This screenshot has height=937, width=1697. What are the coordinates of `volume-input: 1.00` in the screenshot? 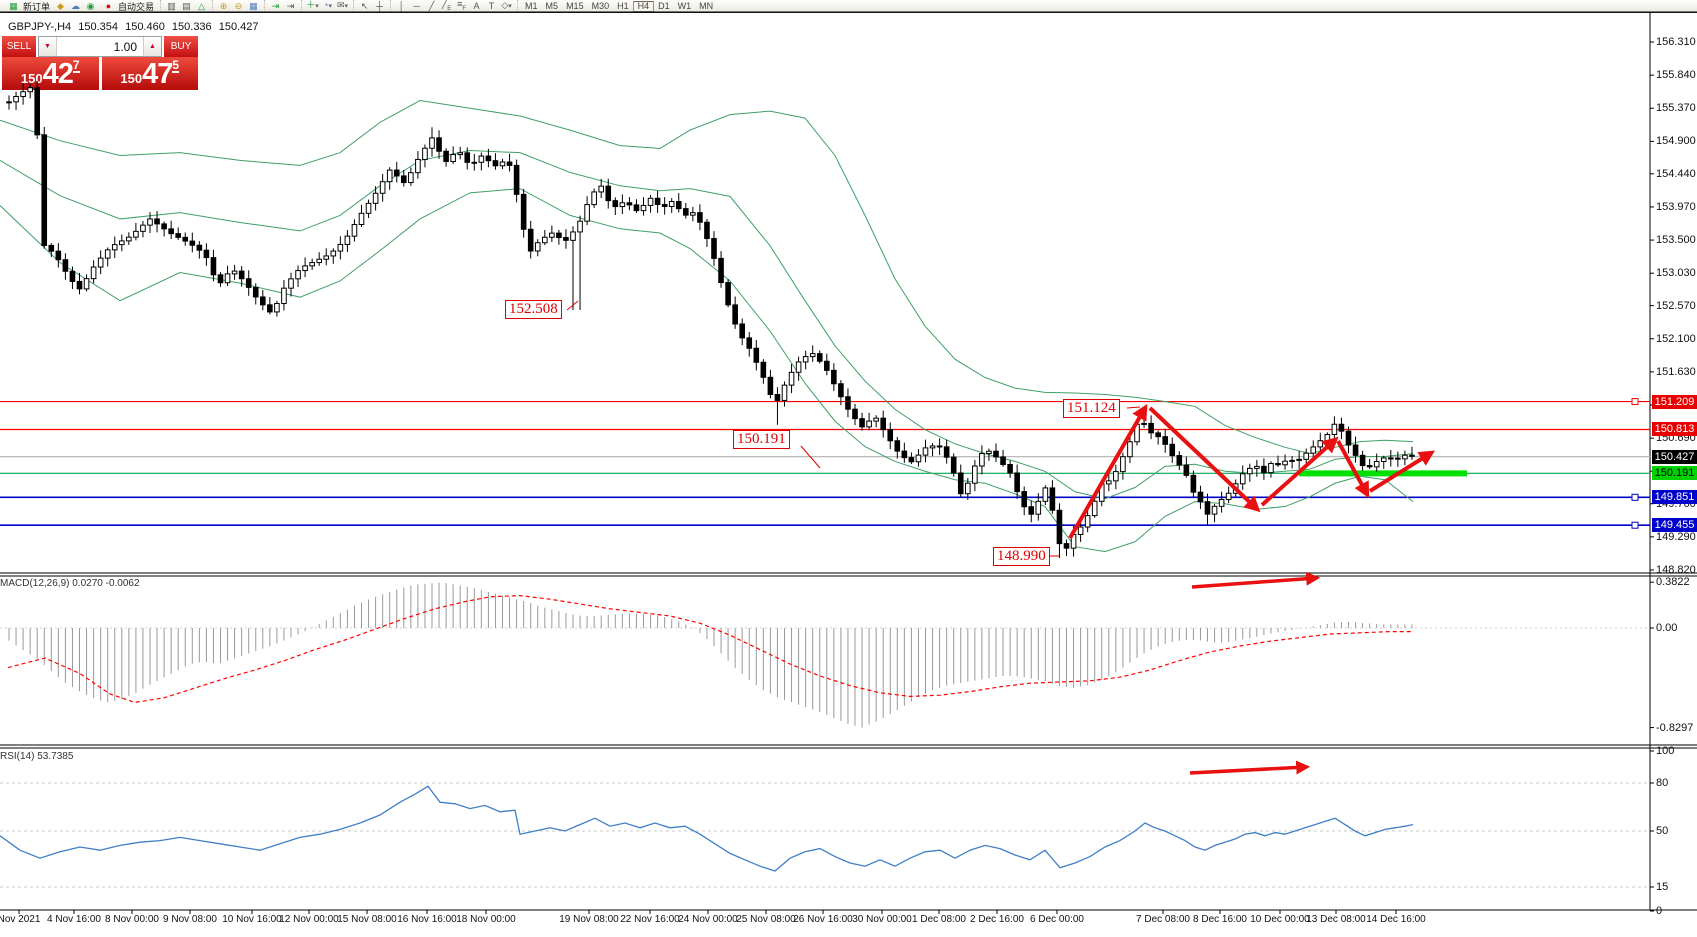 It's located at (125, 46).